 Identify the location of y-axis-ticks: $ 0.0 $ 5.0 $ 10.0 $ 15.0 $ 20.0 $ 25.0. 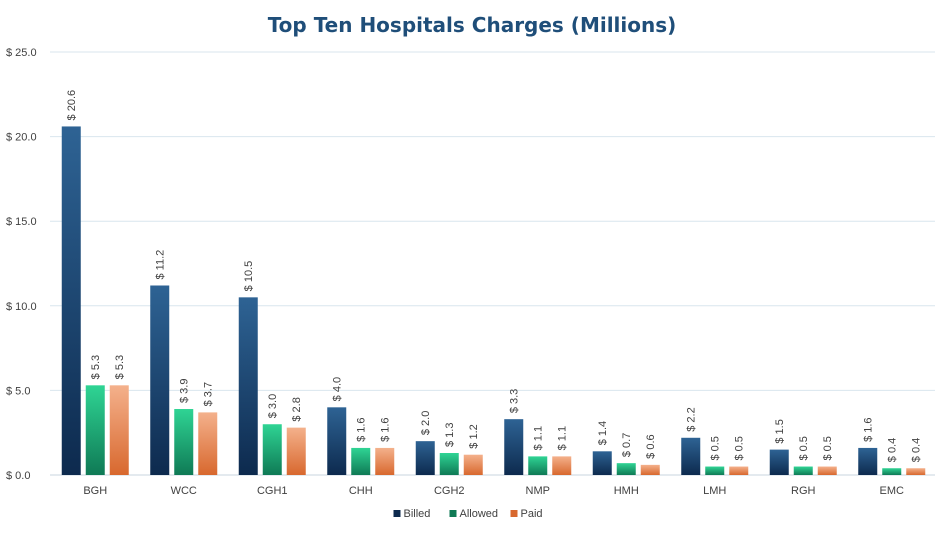
(21, 264).